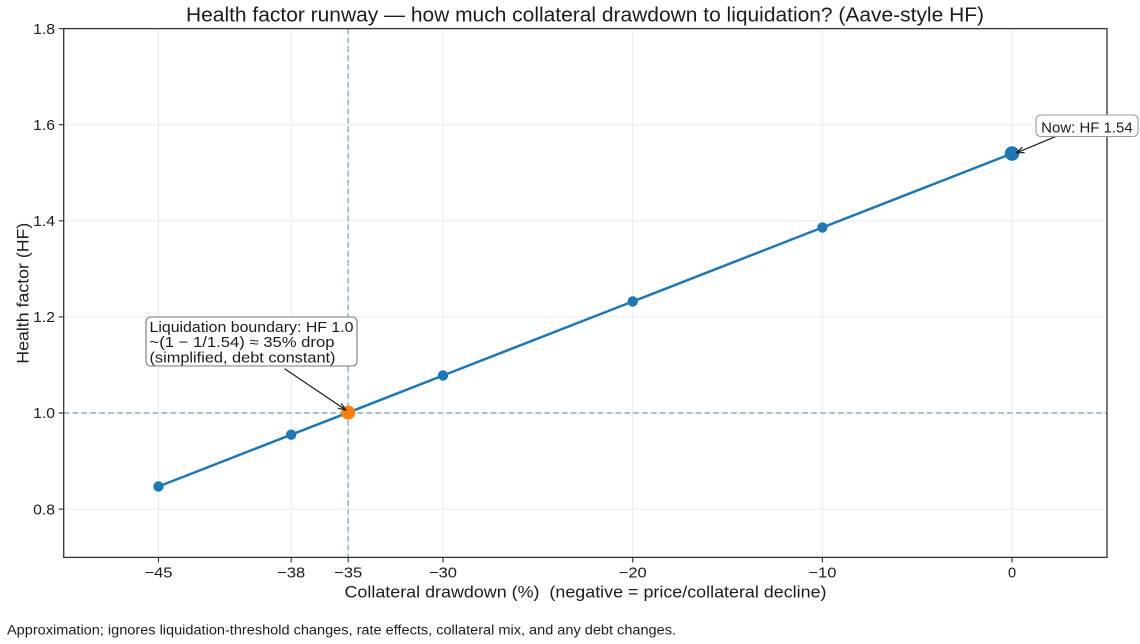 The width and height of the screenshot is (1140, 644). I want to click on svg-text: −10, so click(822, 574).